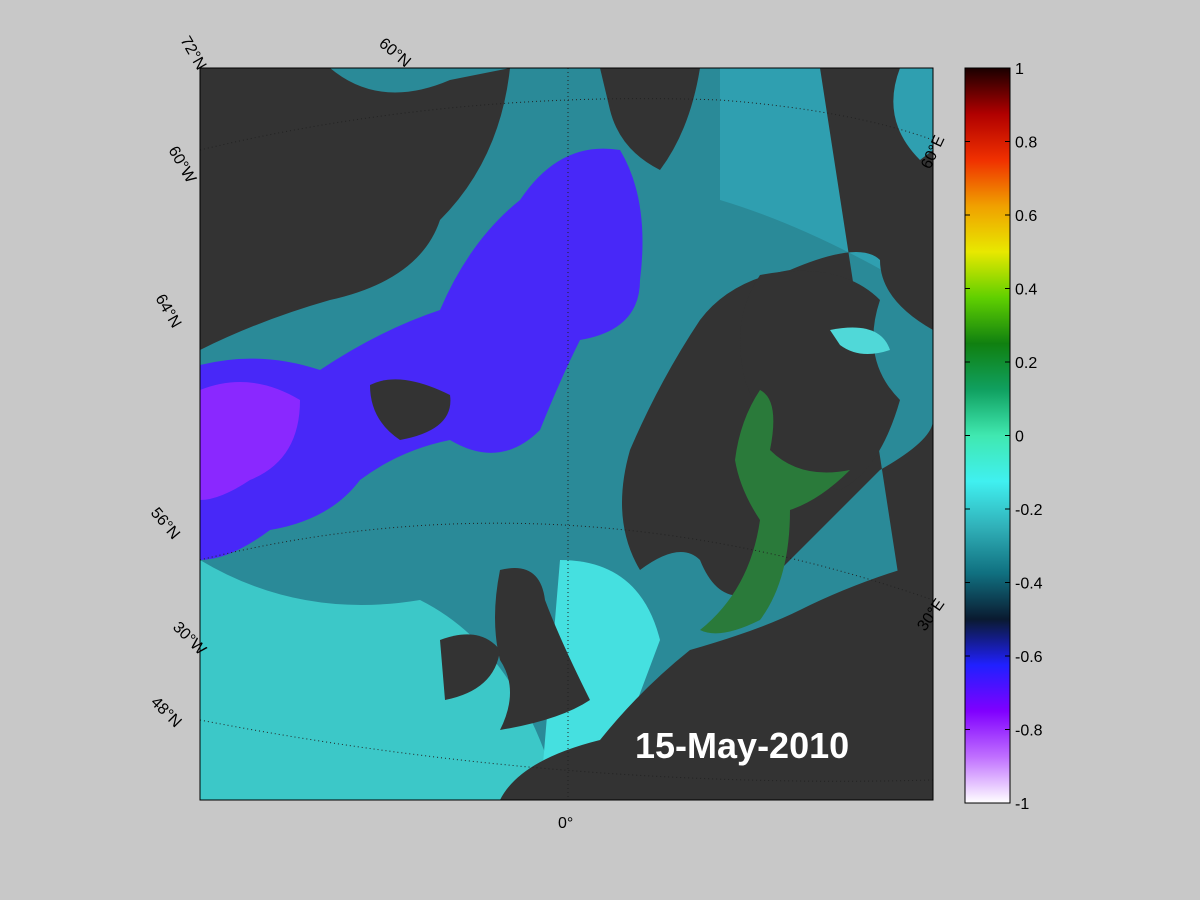 The width and height of the screenshot is (1200, 900). What do you see at coordinates (182, 165) in the screenshot?
I see `graticule-label: 60°W` at bounding box center [182, 165].